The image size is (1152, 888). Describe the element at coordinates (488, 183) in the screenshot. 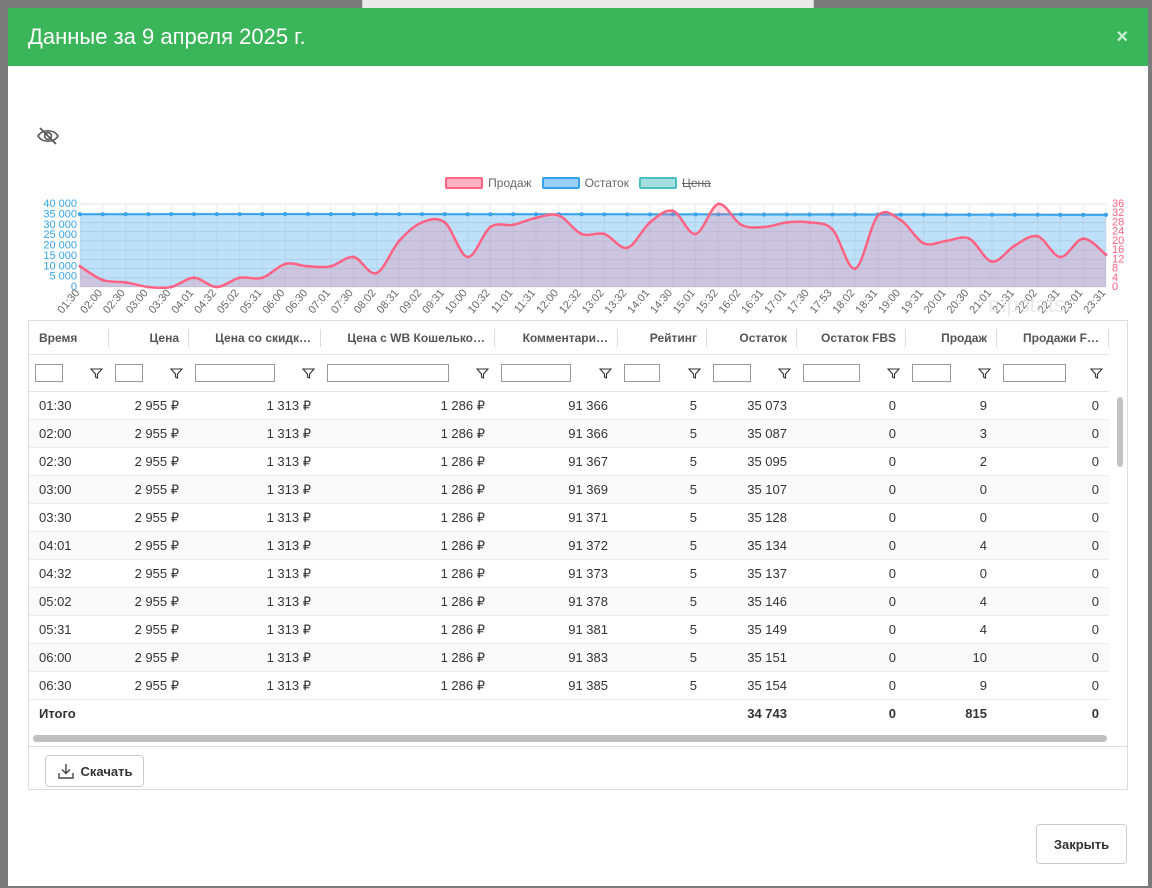

I see `legend-item: Продаж` at that location.